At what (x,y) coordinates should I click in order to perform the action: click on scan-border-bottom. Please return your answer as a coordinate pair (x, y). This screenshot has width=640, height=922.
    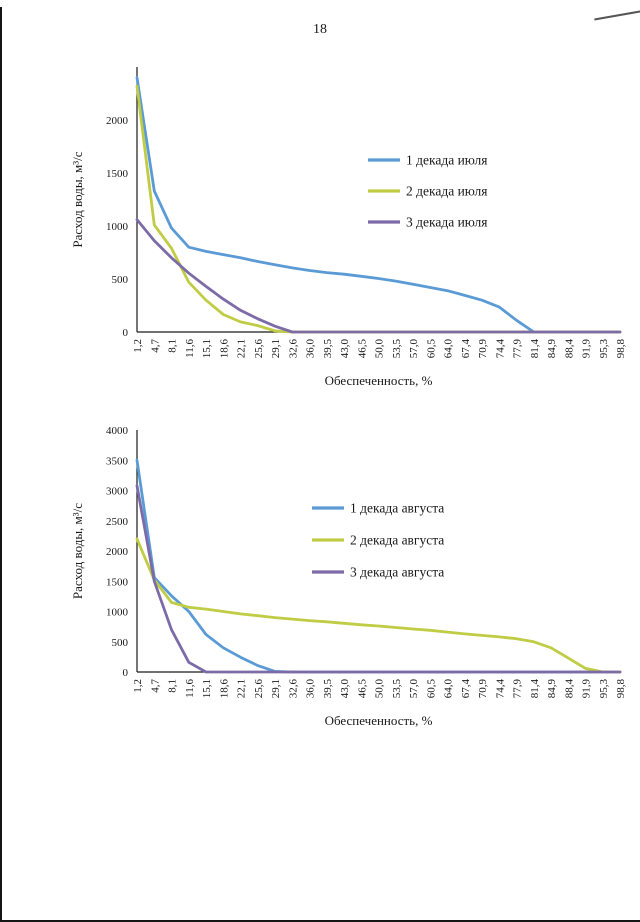
    Looking at the image, I should click on (320, 921).